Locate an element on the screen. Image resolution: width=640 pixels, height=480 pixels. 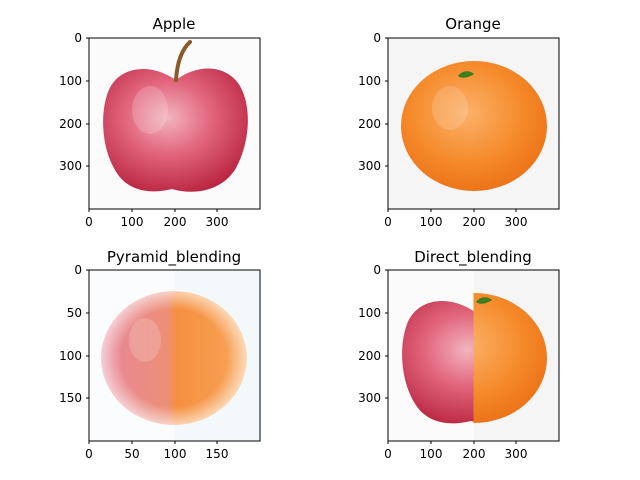
apple-image is located at coordinates (174, 123).